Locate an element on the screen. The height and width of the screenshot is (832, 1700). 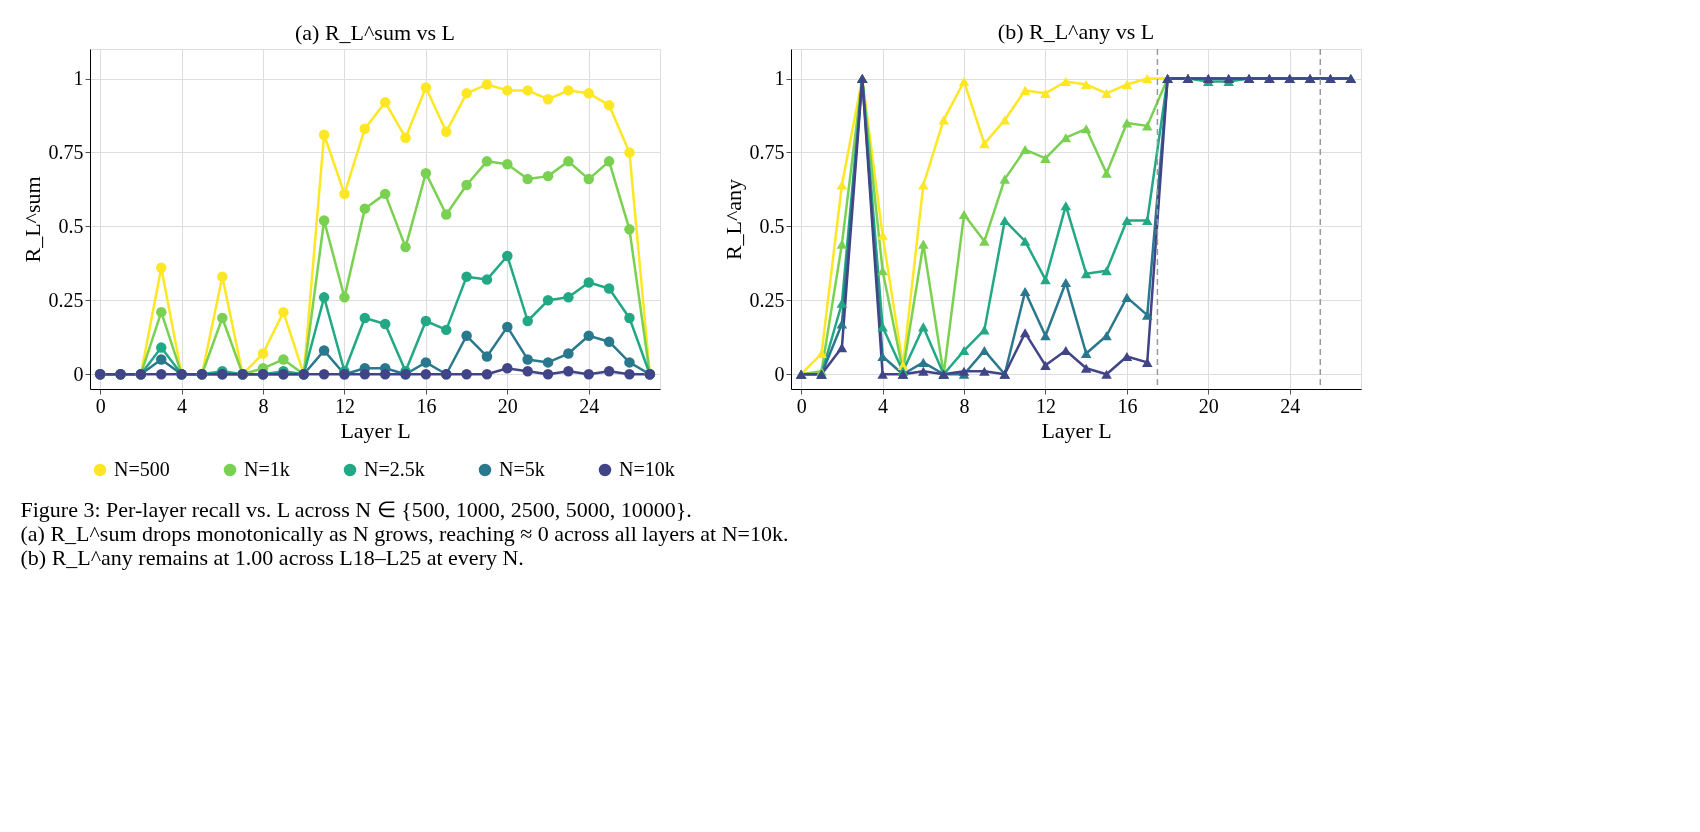
legend-label: N=10k is located at coordinates (647, 469).